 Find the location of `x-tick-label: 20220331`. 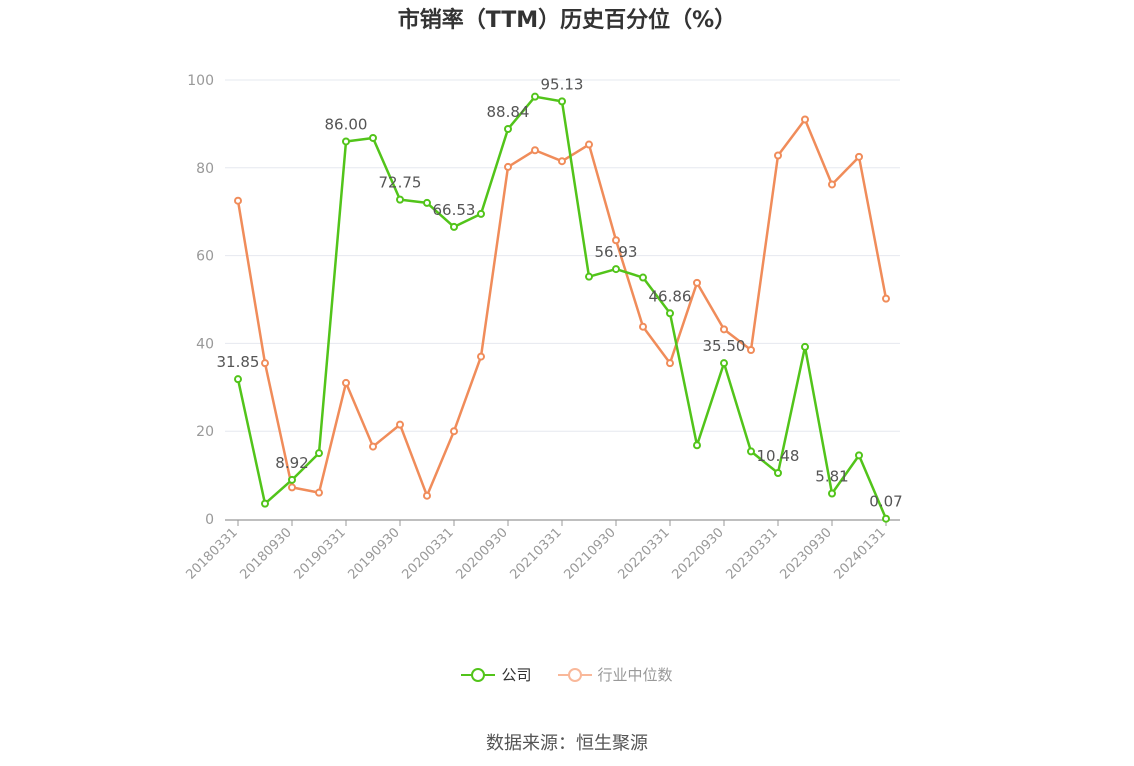

x-tick-label: 20220331 is located at coordinates (643, 553).